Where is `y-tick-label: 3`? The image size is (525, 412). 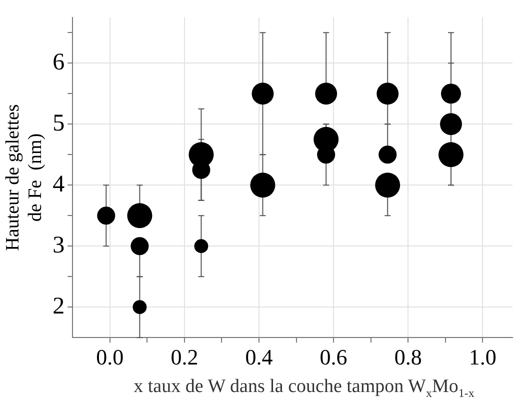 y-tick-label: 3 is located at coordinates (58, 245).